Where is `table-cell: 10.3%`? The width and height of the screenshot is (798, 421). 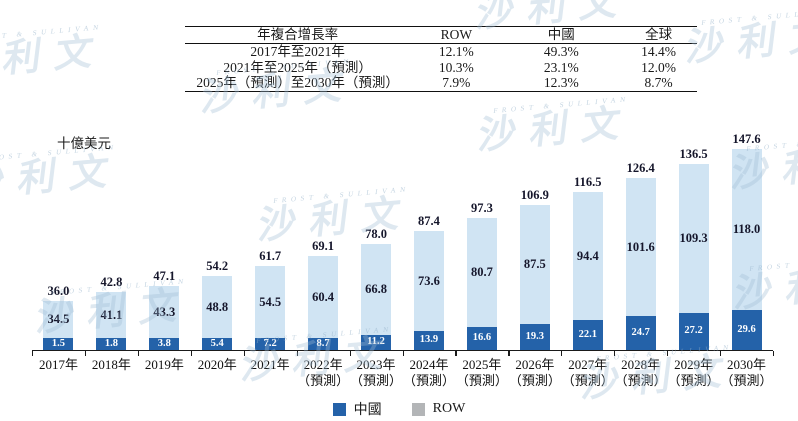 table-cell: 10.3% is located at coordinates (456, 67).